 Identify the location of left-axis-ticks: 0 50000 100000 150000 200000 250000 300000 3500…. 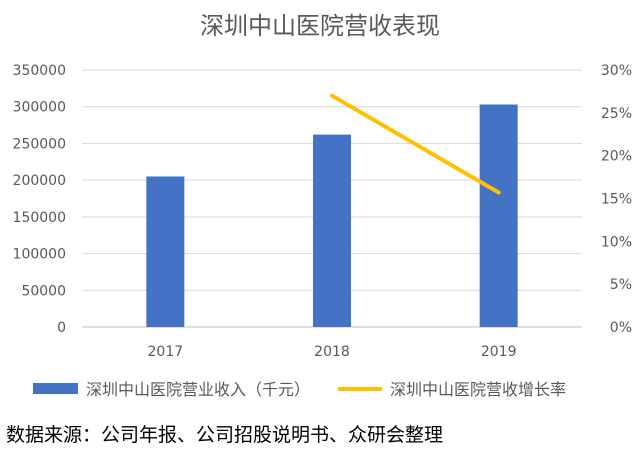
(39, 199).